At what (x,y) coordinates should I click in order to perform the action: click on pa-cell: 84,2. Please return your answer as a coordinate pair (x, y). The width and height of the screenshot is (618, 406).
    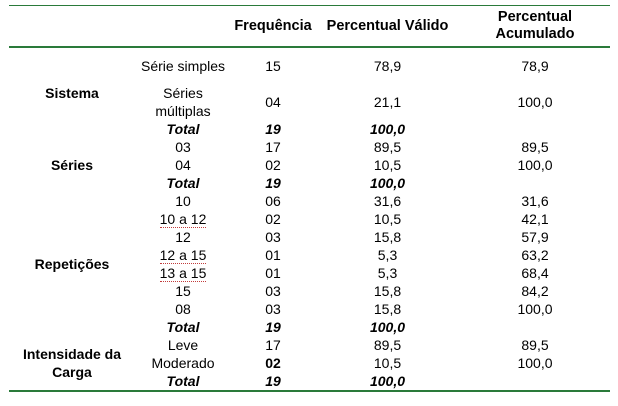
    Looking at the image, I should click on (535, 291).